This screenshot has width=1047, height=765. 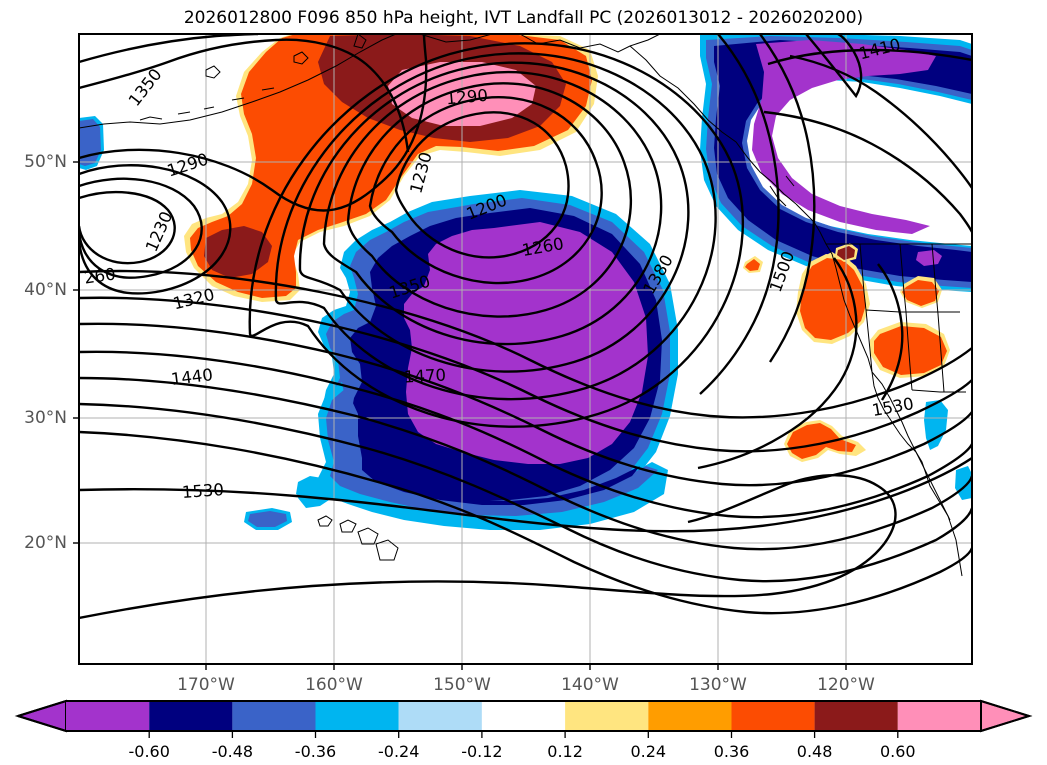 What do you see at coordinates (206, 685) in the screenshot?
I see `x-tick-label: 170°W` at bounding box center [206, 685].